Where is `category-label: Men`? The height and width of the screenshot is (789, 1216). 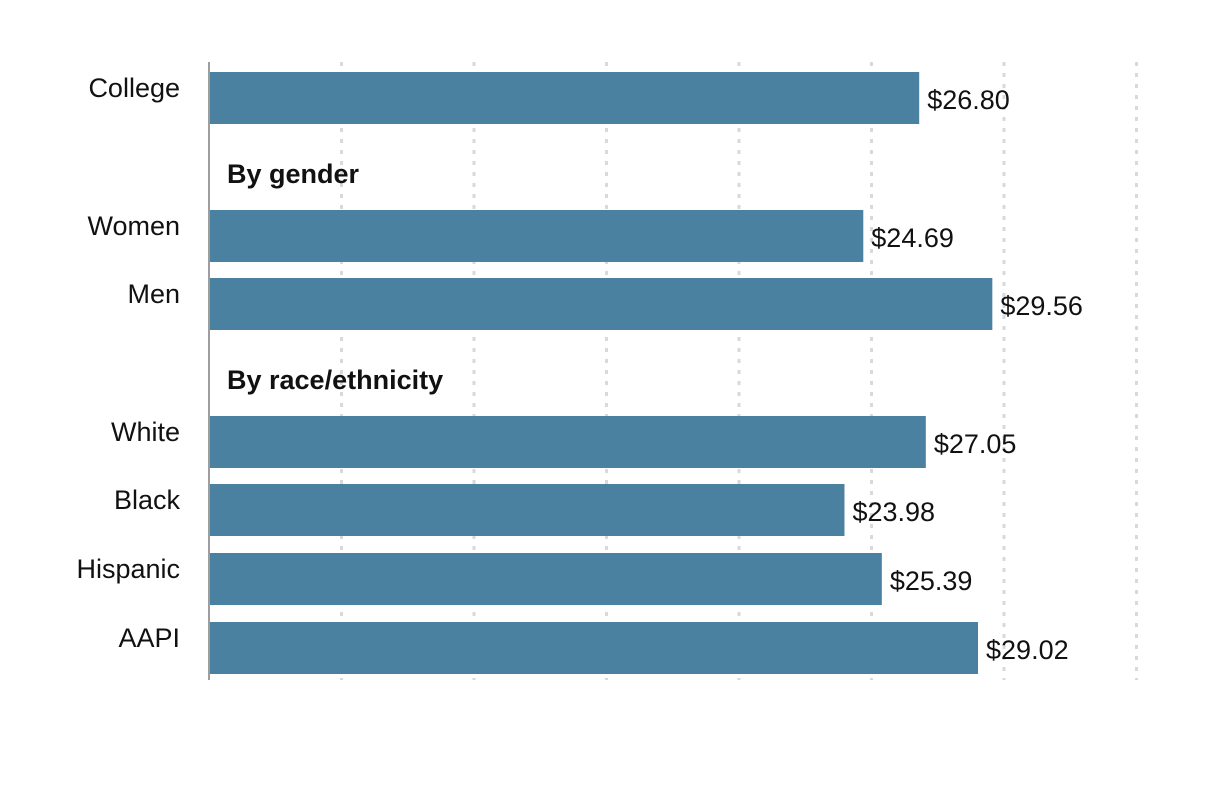 category-label: Men is located at coordinates (153, 294).